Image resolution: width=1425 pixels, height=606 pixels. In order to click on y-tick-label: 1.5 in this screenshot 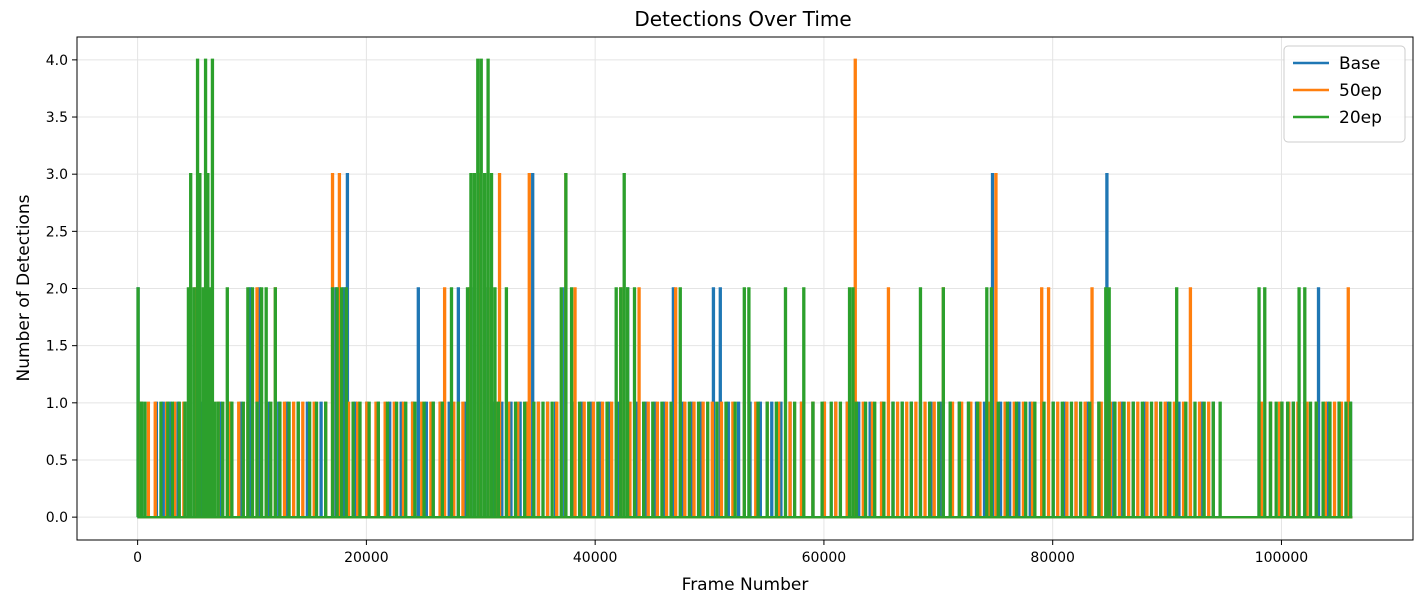, I will do `click(57, 347)`.